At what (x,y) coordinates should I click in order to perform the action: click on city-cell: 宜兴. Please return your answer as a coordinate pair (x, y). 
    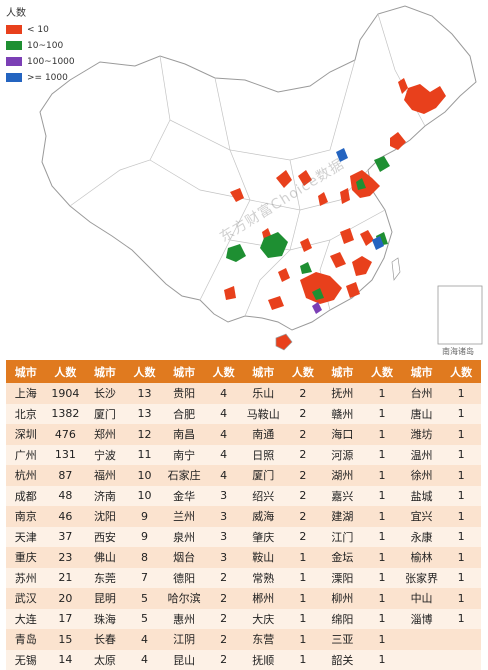
    Looking at the image, I should click on (422, 516).